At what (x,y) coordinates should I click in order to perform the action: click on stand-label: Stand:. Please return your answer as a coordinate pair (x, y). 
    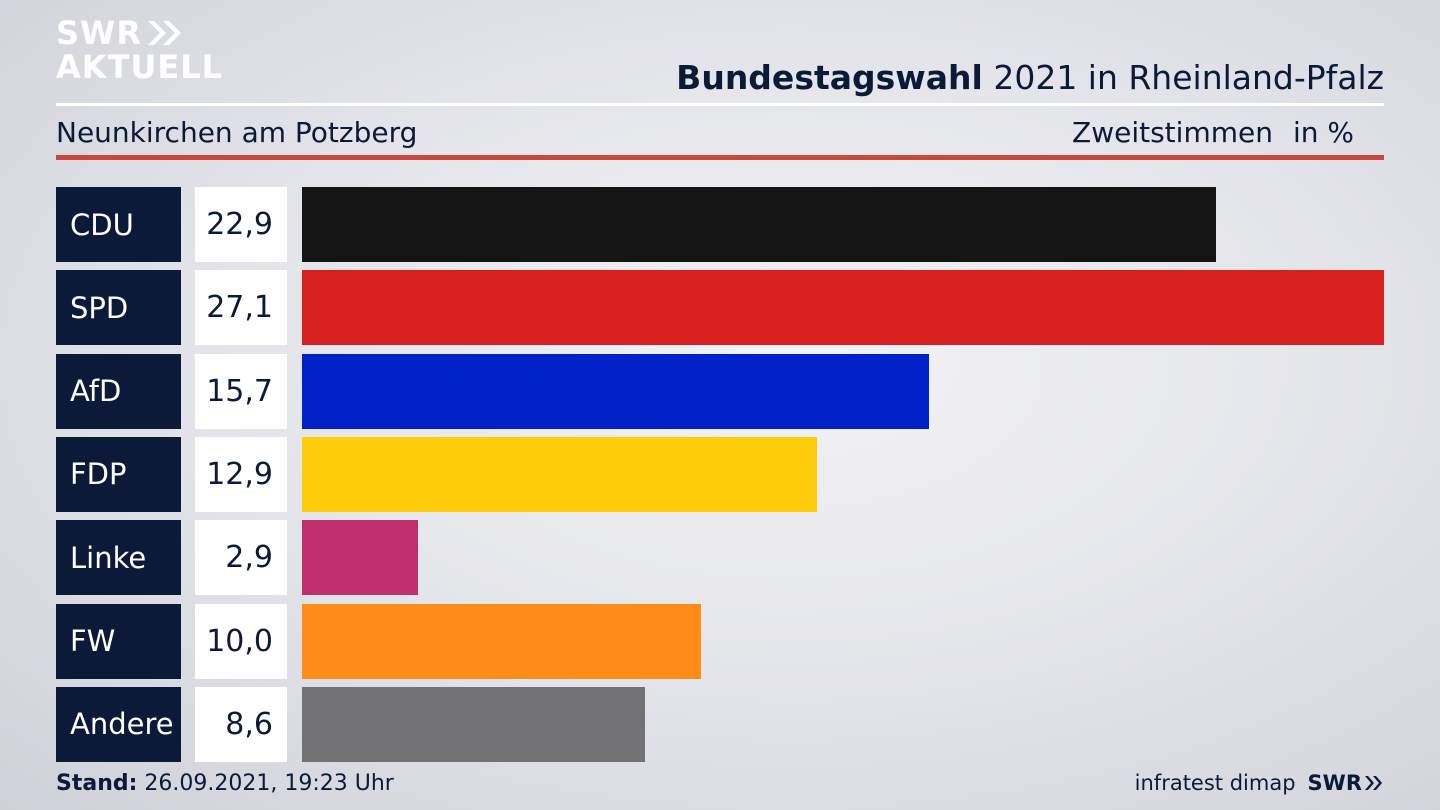
    Looking at the image, I should click on (97, 783).